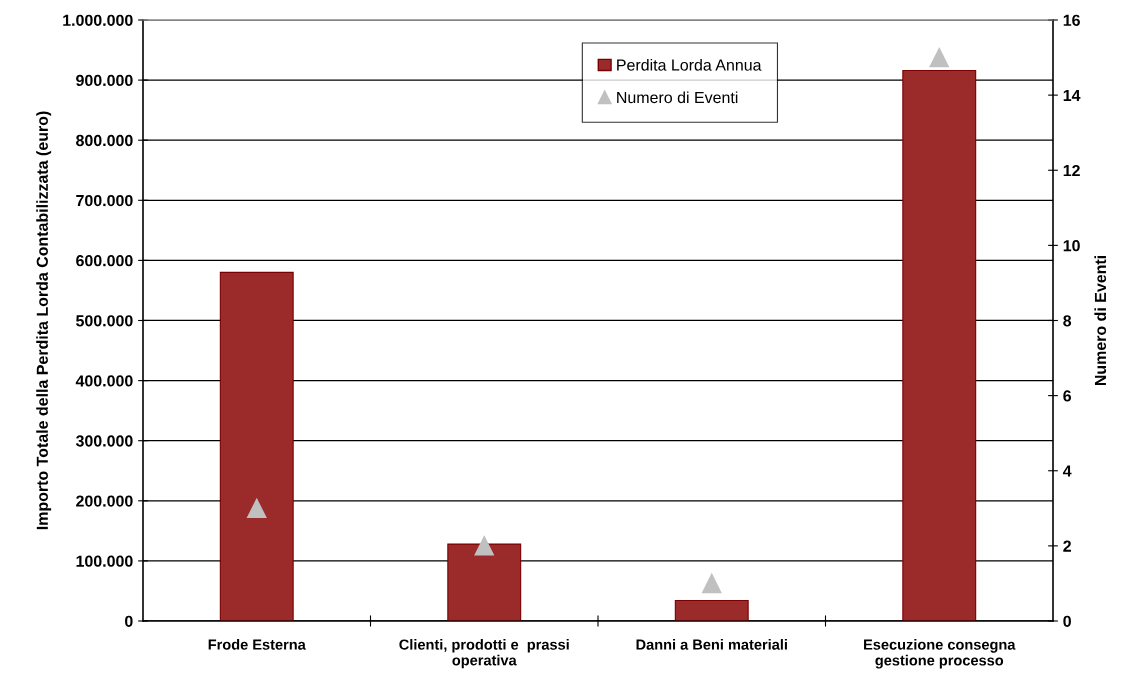  What do you see at coordinates (677, 97) in the screenshot?
I see `legend-label: Numero di Eventi` at bounding box center [677, 97].